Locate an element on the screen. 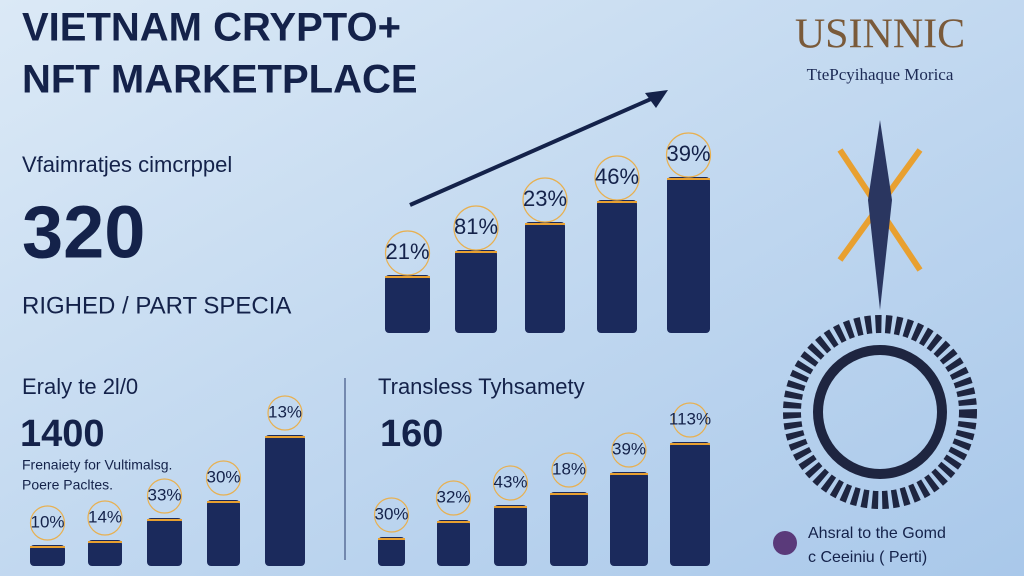 The image size is (1024, 576). bar-label: 113% is located at coordinates (690, 418).